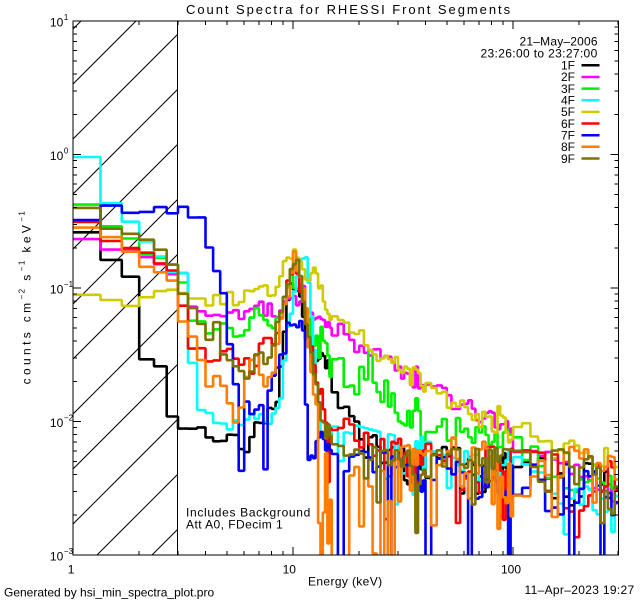  Describe the element at coordinates (568, 101) in the screenshot. I see `svg-text: 4F` at that location.